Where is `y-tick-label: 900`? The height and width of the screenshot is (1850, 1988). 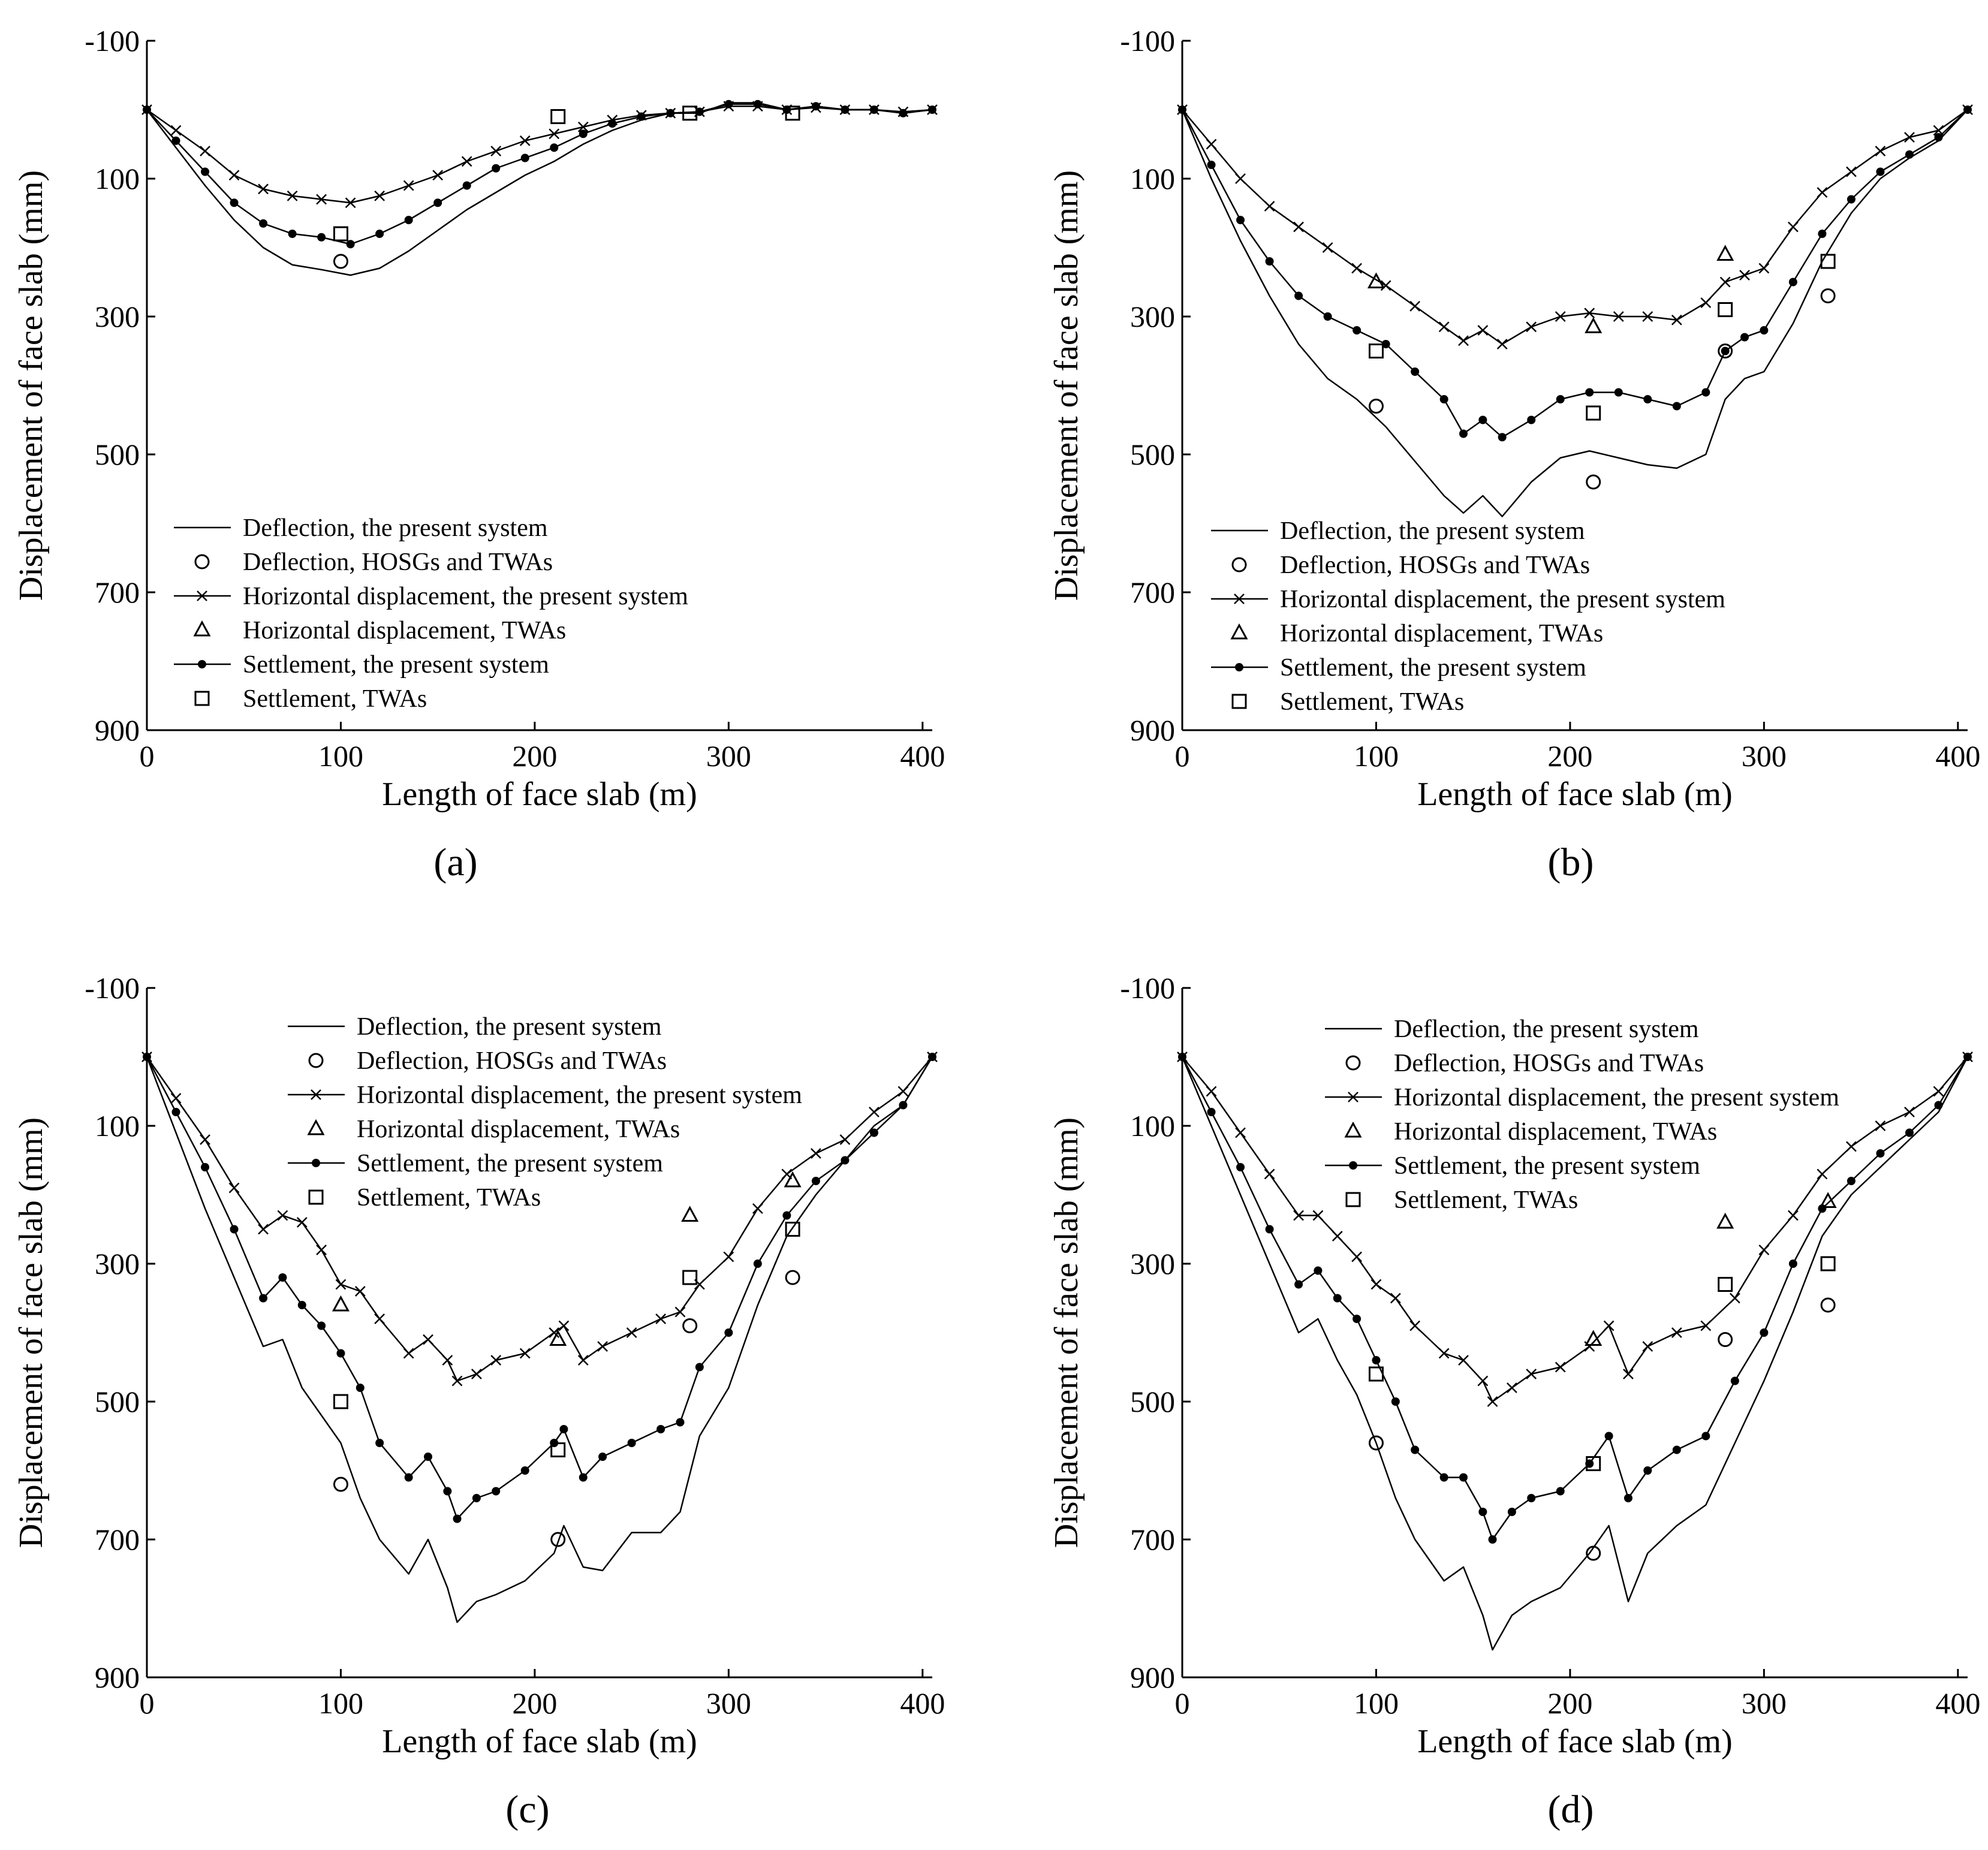
y-tick-label: 900 is located at coordinates (117, 1677).